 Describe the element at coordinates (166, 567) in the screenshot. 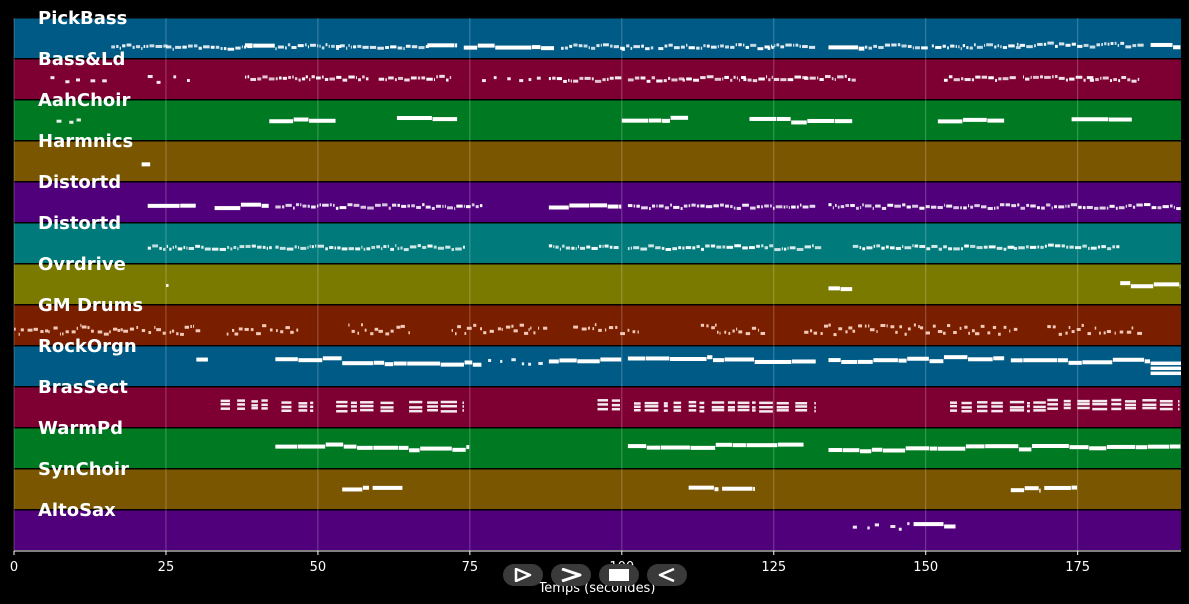

I see `tick-label: 25` at that location.